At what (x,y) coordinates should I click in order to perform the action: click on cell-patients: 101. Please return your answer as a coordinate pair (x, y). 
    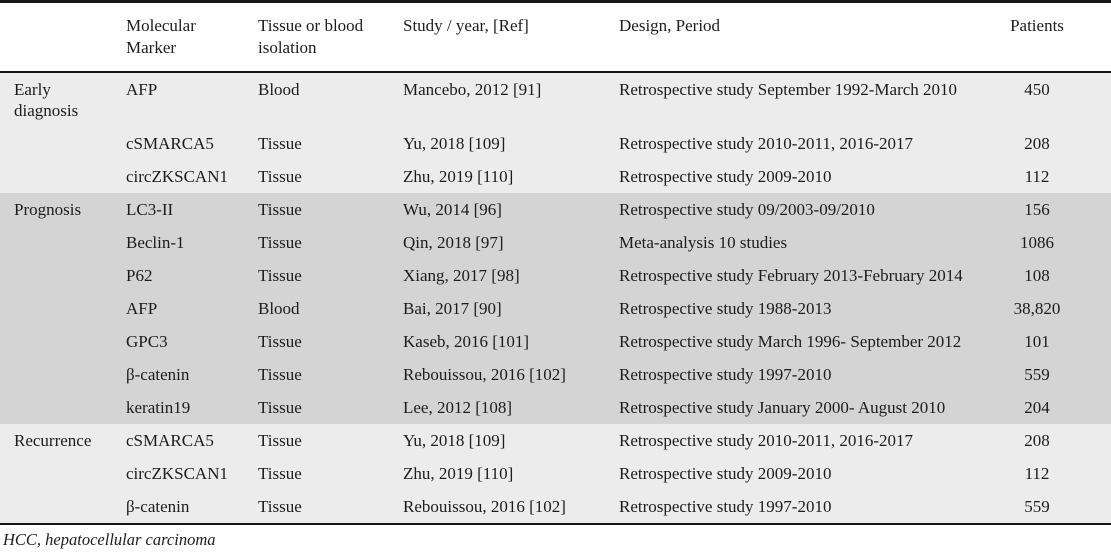
    Looking at the image, I should click on (1052, 341).